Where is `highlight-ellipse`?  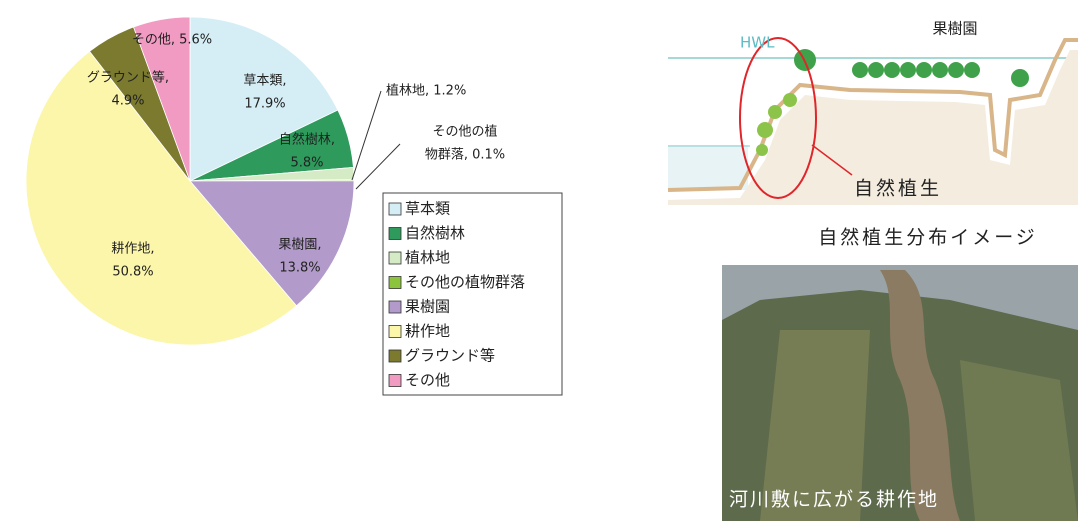
highlight-ellipse is located at coordinates (778, 118).